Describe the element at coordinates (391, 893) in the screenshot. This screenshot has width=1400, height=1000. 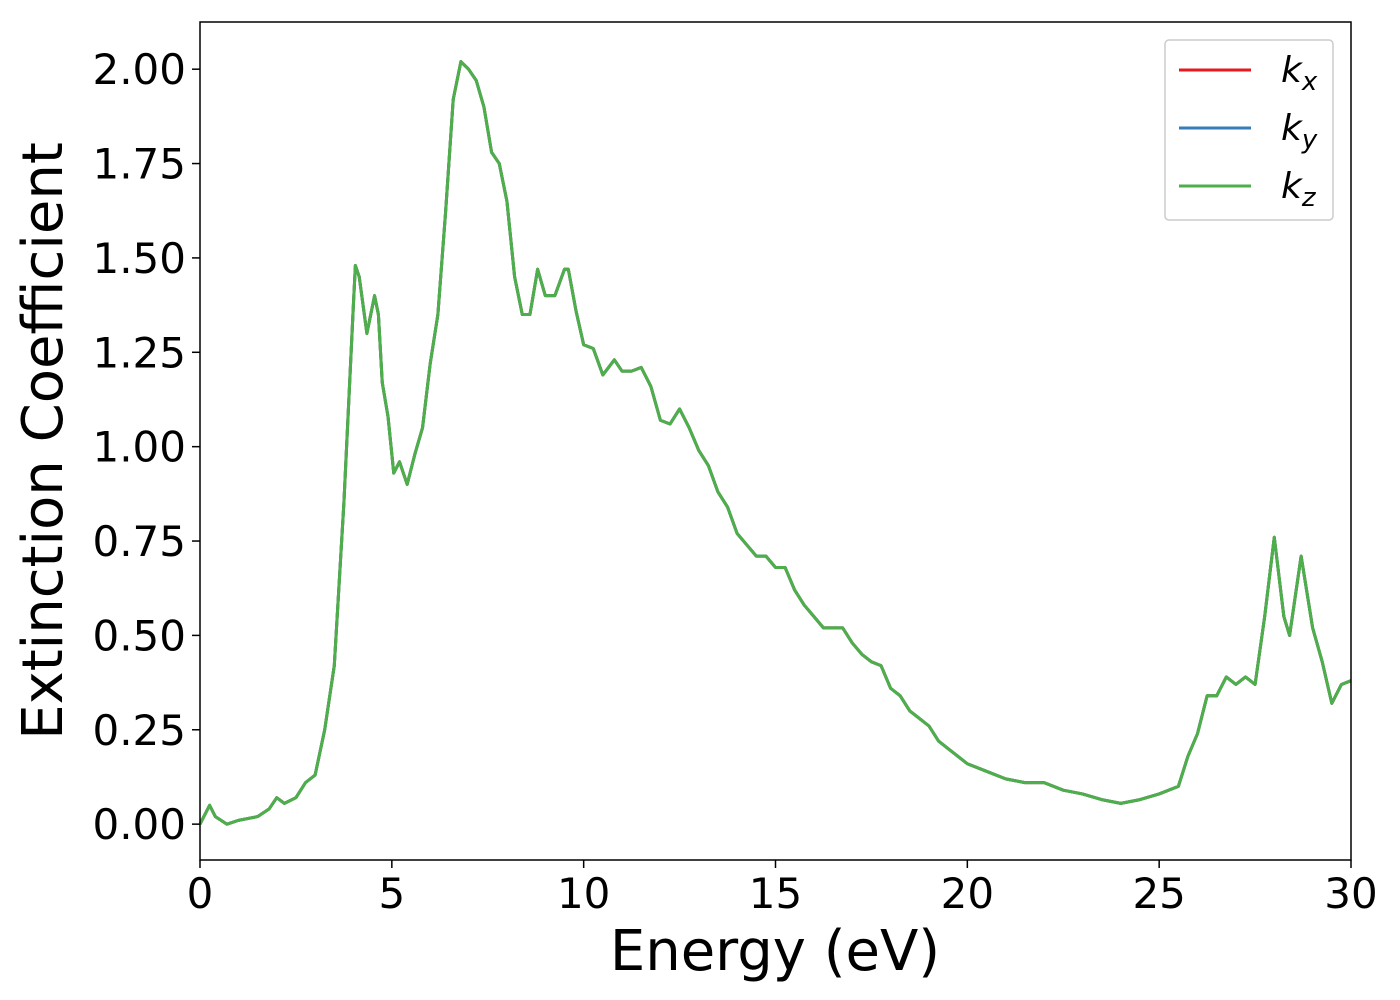
I see `x-tick-label: 5` at that location.